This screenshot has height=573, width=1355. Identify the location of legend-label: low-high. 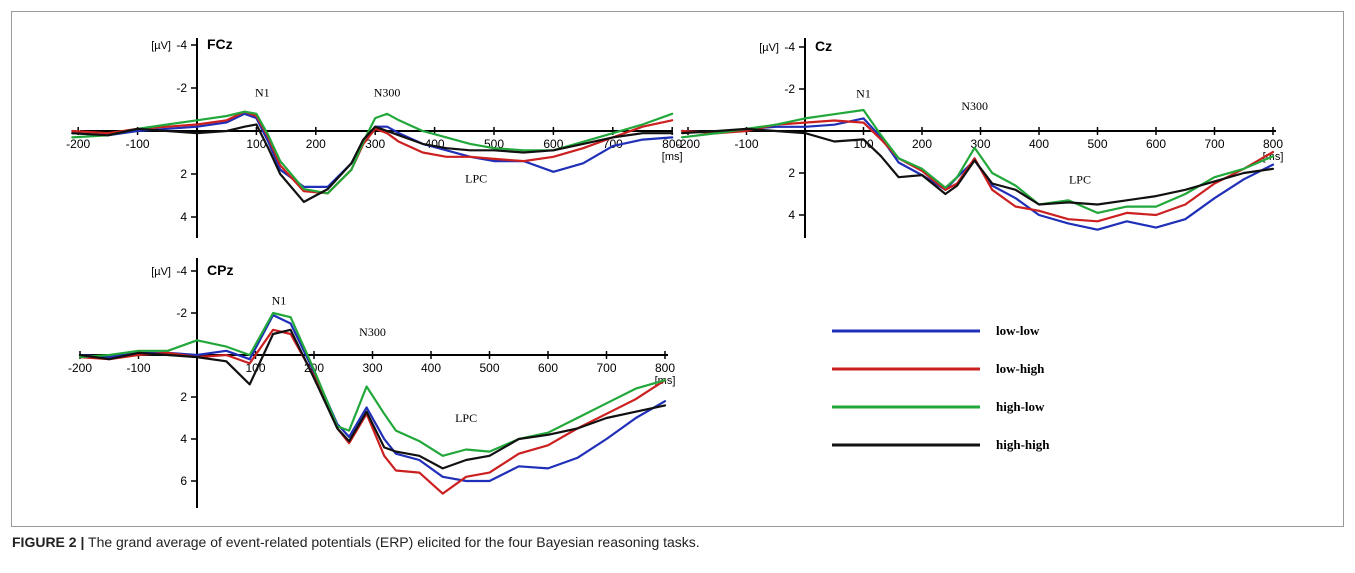
(1020, 368).